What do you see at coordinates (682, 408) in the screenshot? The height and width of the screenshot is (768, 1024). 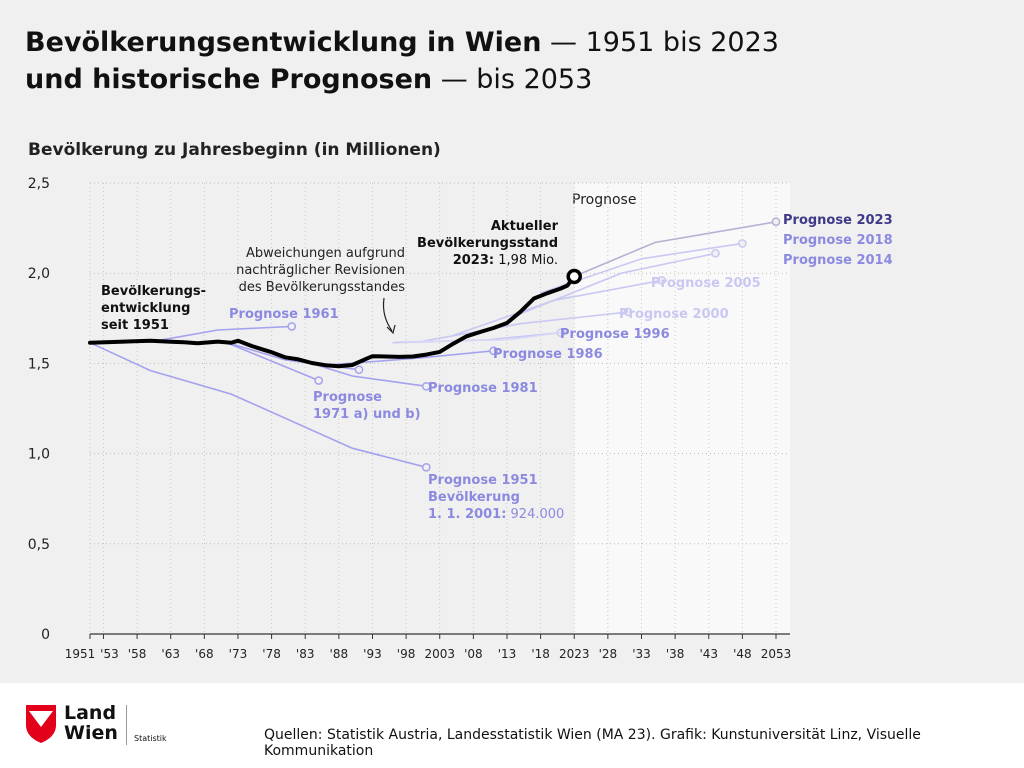 I see `forecast-region` at bounding box center [682, 408].